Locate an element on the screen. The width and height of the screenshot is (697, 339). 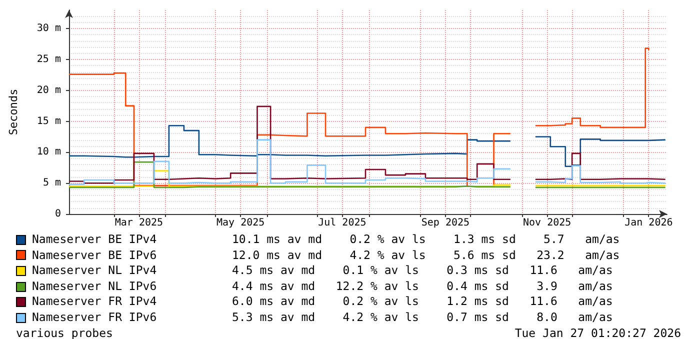
y-tick-label: 10 m is located at coordinates (48, 152).